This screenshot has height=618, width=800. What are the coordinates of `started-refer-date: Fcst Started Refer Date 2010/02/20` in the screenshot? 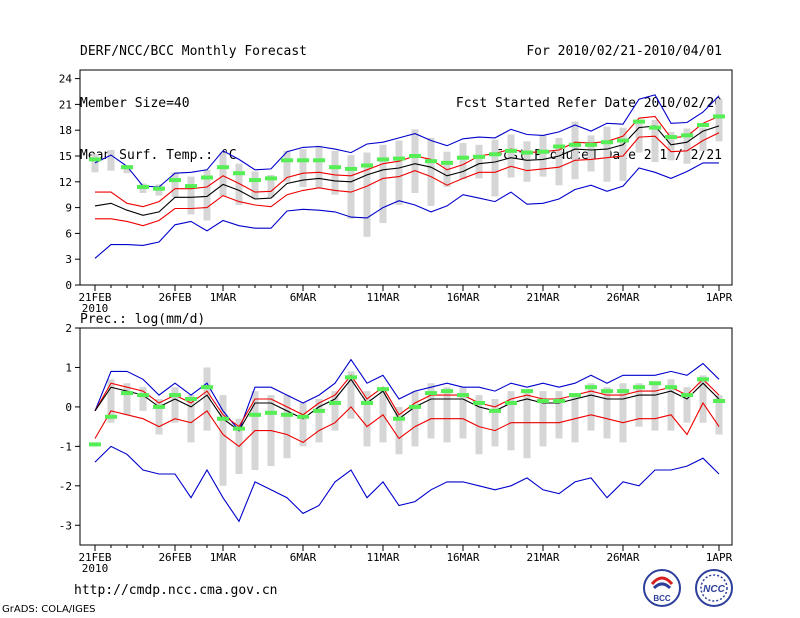 It's located at (588, 103).